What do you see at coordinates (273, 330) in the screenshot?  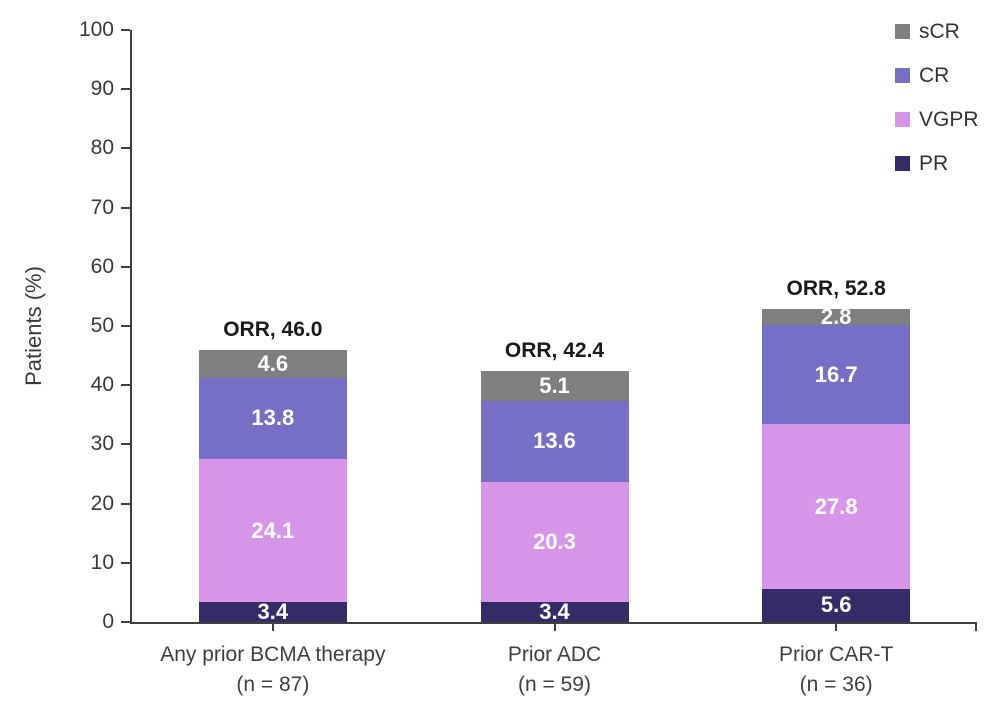 I see `orr-label: ORR, 46.0` at bounding box center [273, 330].